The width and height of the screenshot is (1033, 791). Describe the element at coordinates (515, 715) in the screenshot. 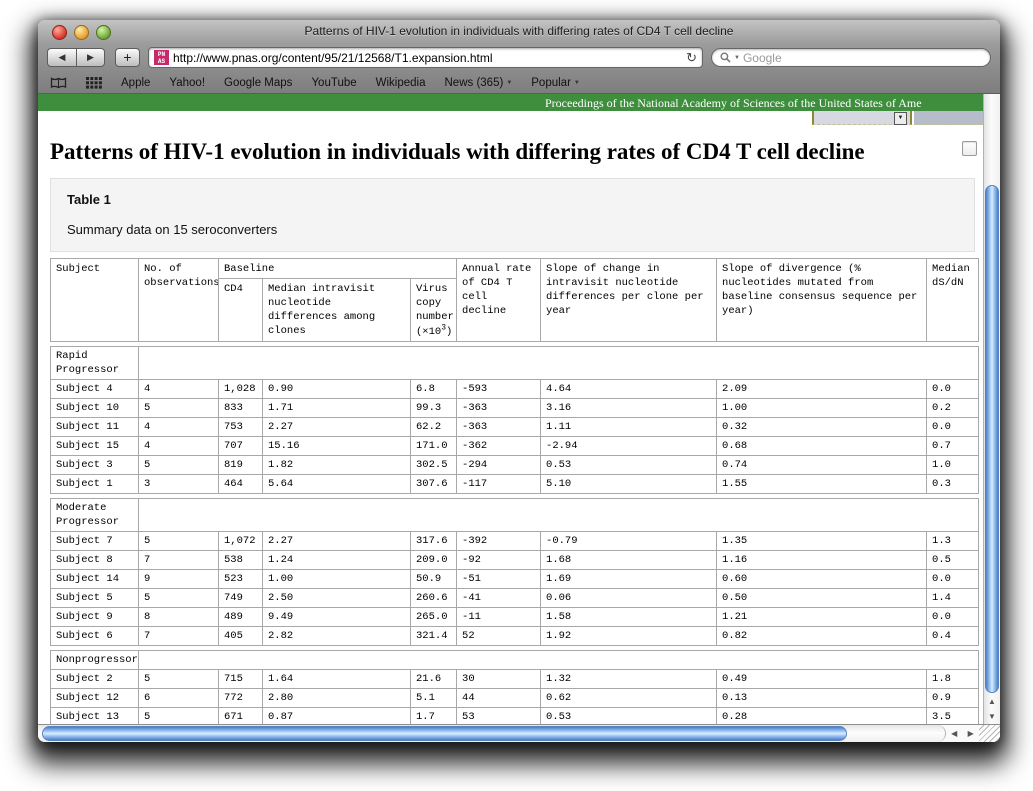

I see `table-row: Subject 13 5 671 0.87 1.7 53 0.53 0.28 3.5` at that location.